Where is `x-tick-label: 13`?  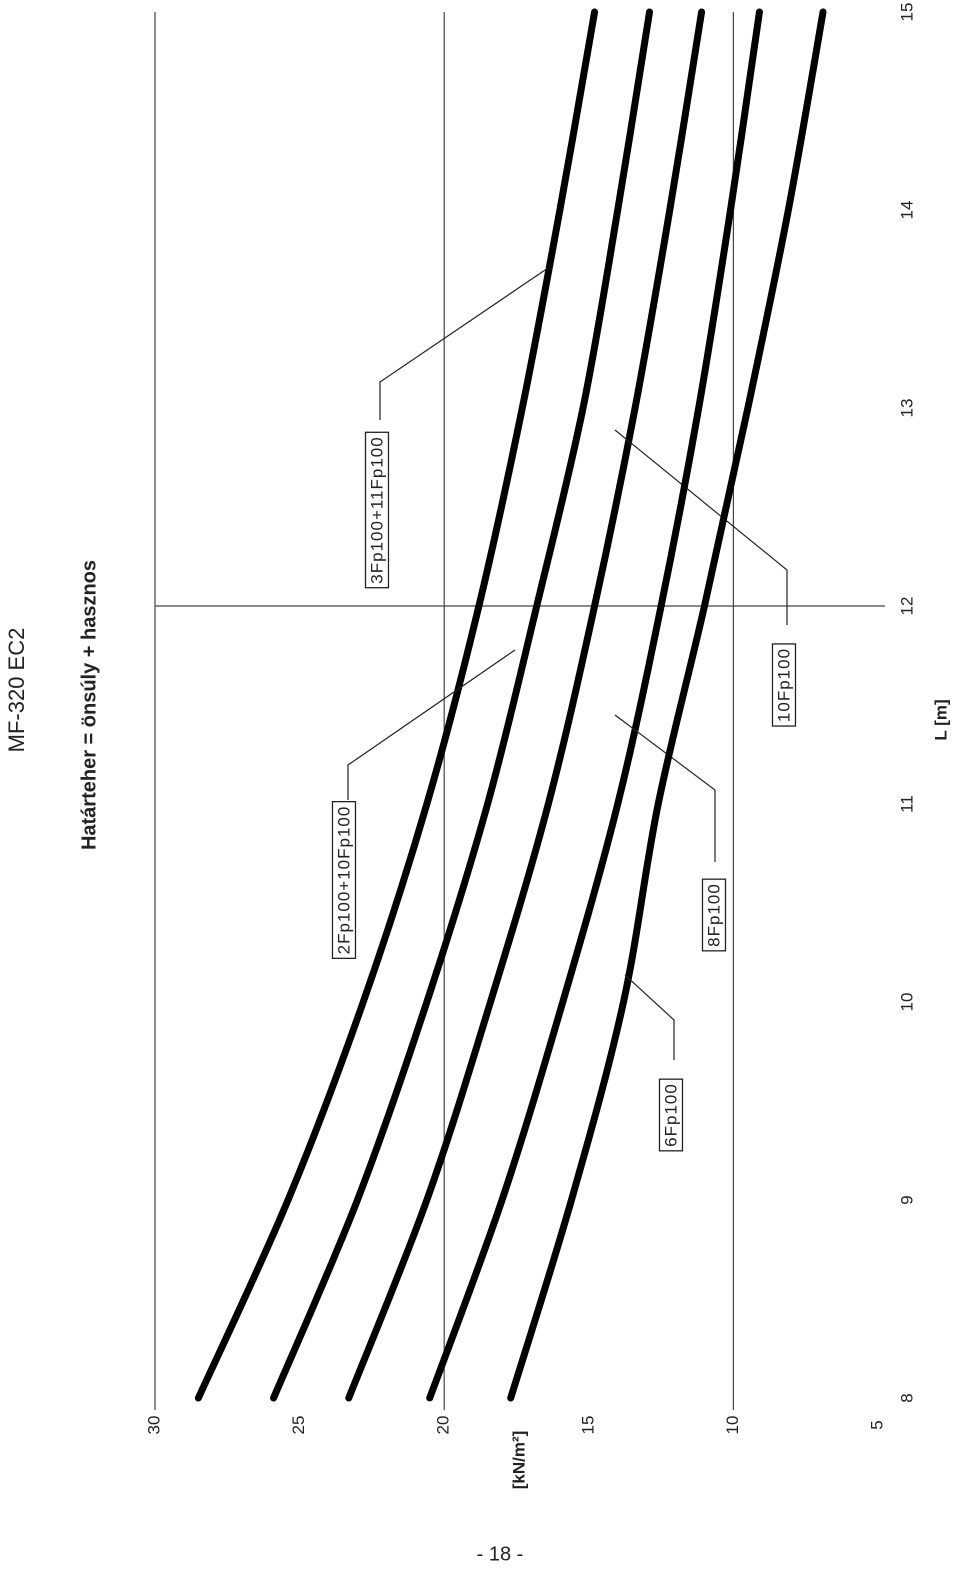
x-tick-label: 13 is located at coordinates (906, 408).